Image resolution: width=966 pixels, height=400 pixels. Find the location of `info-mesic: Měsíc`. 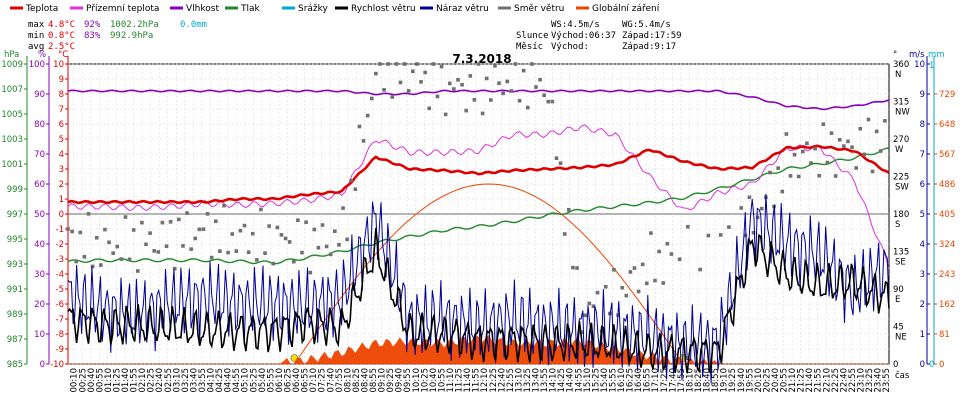

info-mesic: Měsíc is located at coordinates (529, 47).